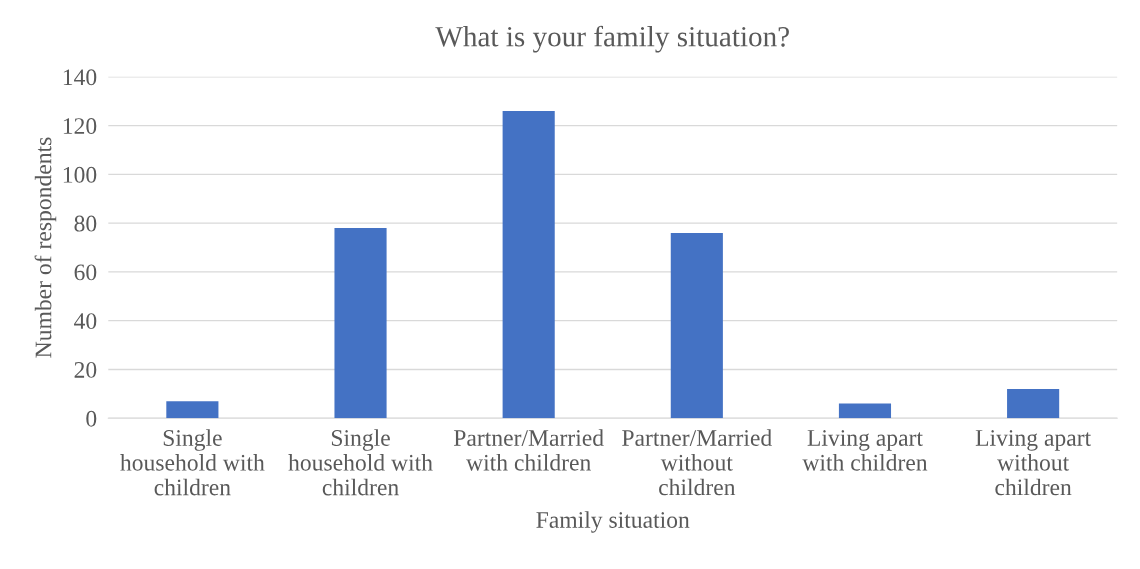  Describe the element at coordinates (697, 462) in the screenshot. I see `x-tick-label: Partner/Married without children` at that location.